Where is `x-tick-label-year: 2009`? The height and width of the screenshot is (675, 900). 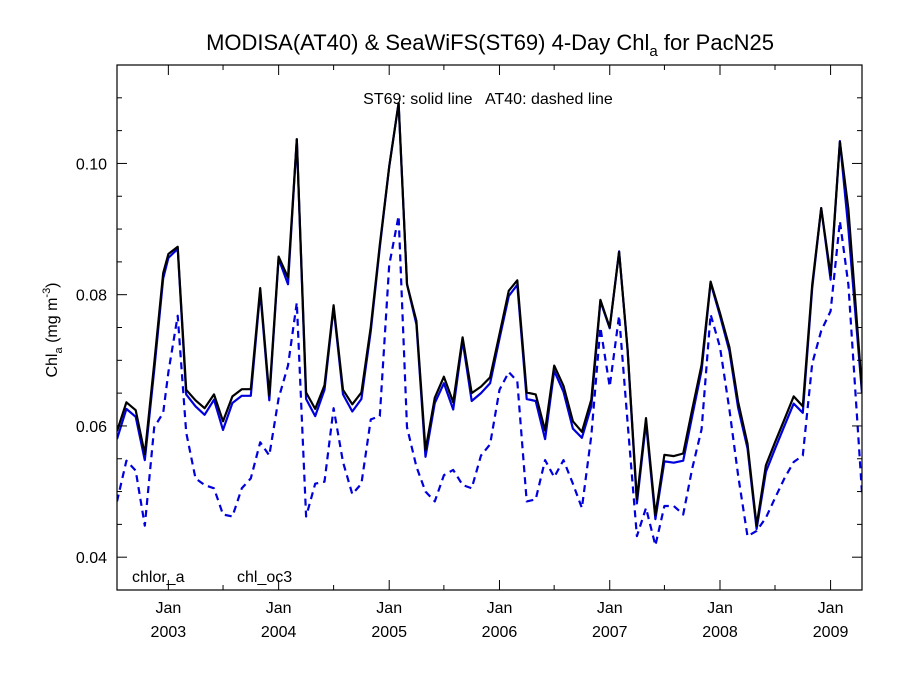 x-tick-label-year: 2009 is located at coordinates (831, 632).